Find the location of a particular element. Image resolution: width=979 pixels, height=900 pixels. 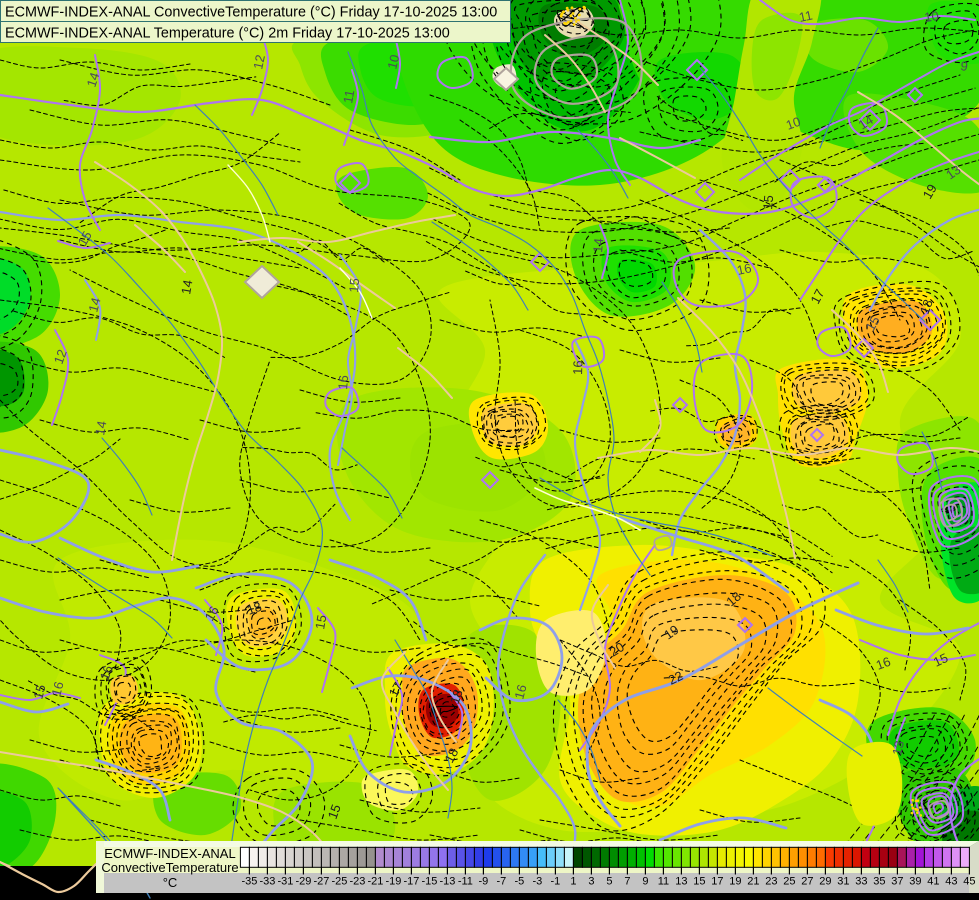

svg-text: 1 is located at coordinates (573, 882).